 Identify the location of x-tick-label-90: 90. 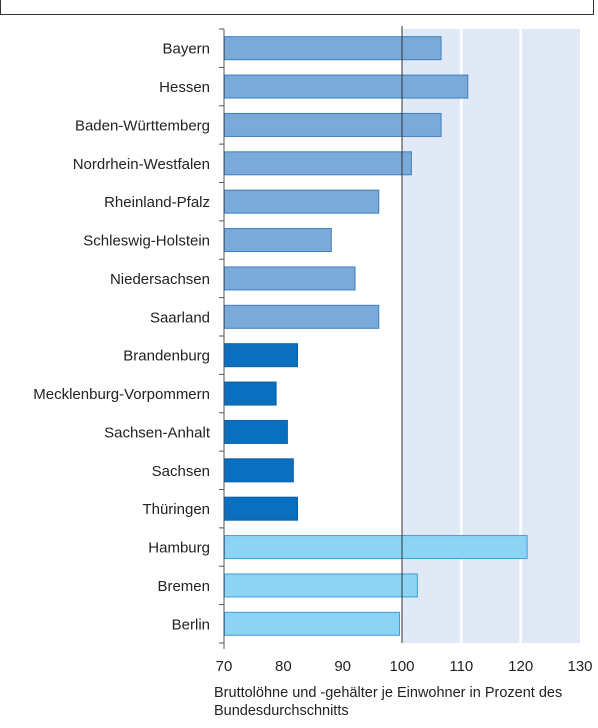
(342, 666).